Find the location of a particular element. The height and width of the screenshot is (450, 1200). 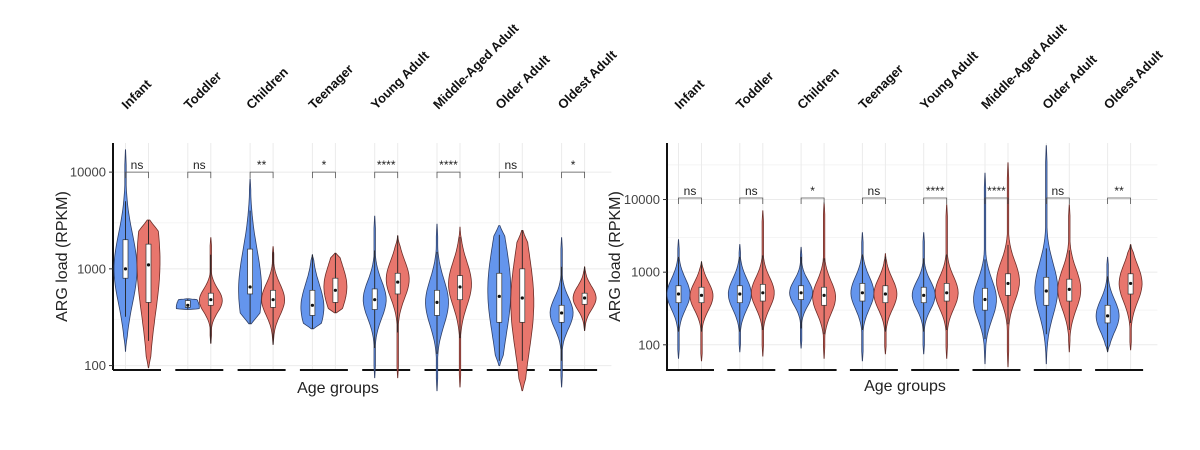

facet-young-adult: Young Adult **** is located at coordinates (946, 209).